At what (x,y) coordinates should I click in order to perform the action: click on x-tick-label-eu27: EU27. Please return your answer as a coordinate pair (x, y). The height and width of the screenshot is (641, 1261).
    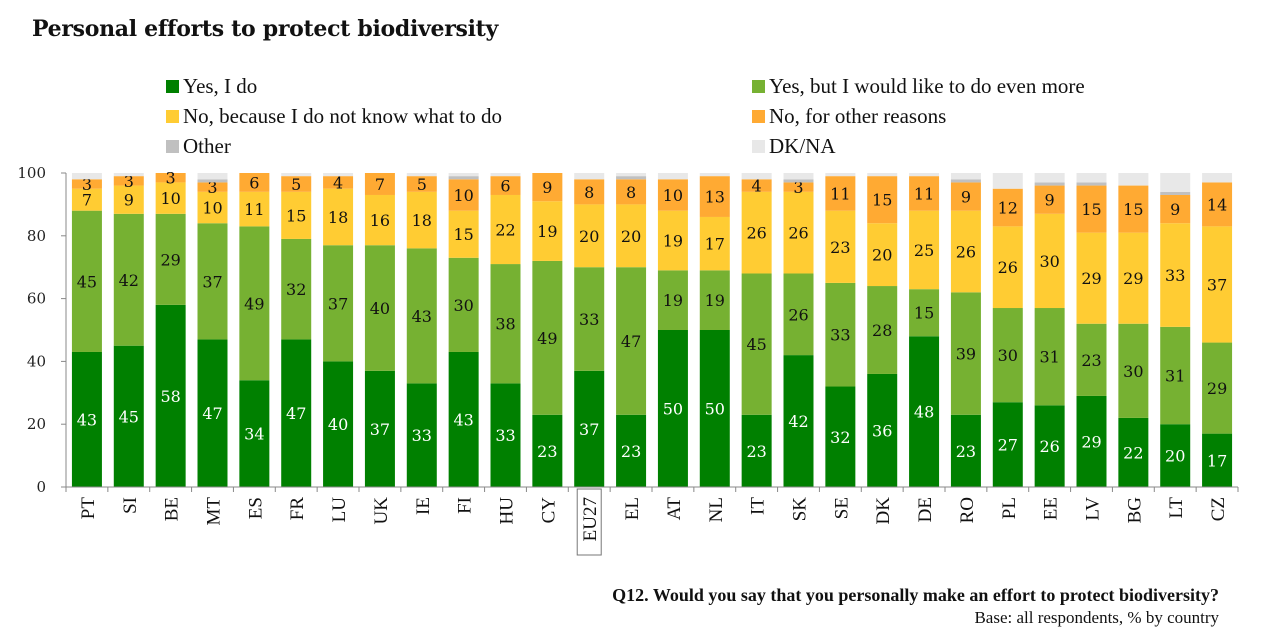
    Looking at the image, I should click on (590, 519).